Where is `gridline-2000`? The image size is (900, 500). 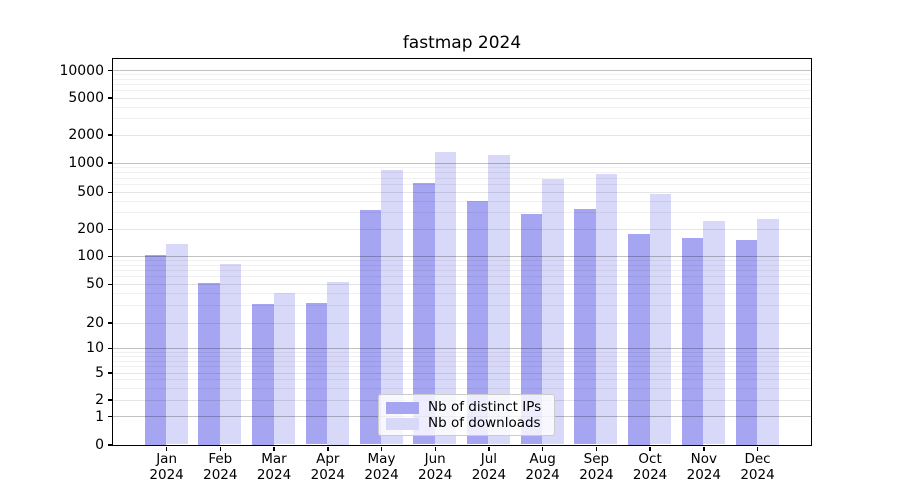
gridline-2000 is located at coordinates (461, 135).